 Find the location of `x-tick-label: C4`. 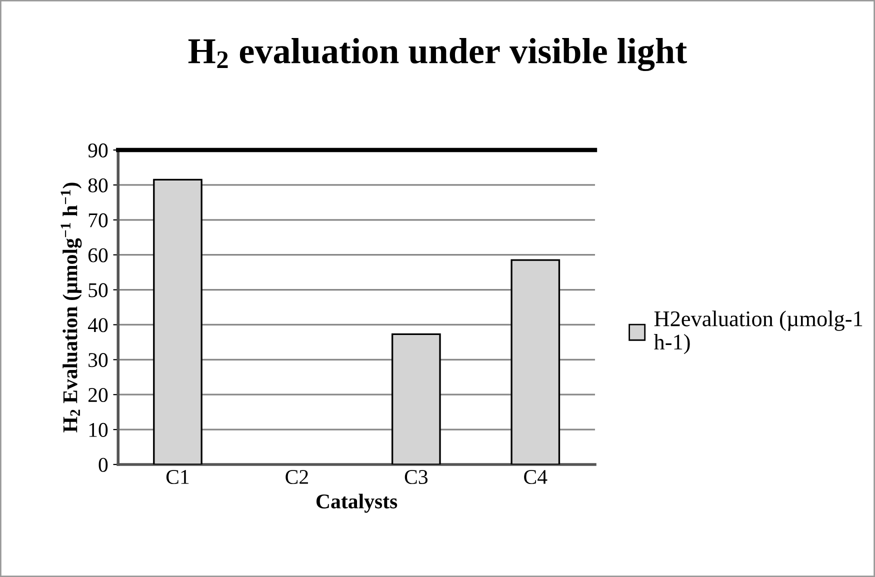

x-tick-label: C4 is located at coordinates (536, 477).